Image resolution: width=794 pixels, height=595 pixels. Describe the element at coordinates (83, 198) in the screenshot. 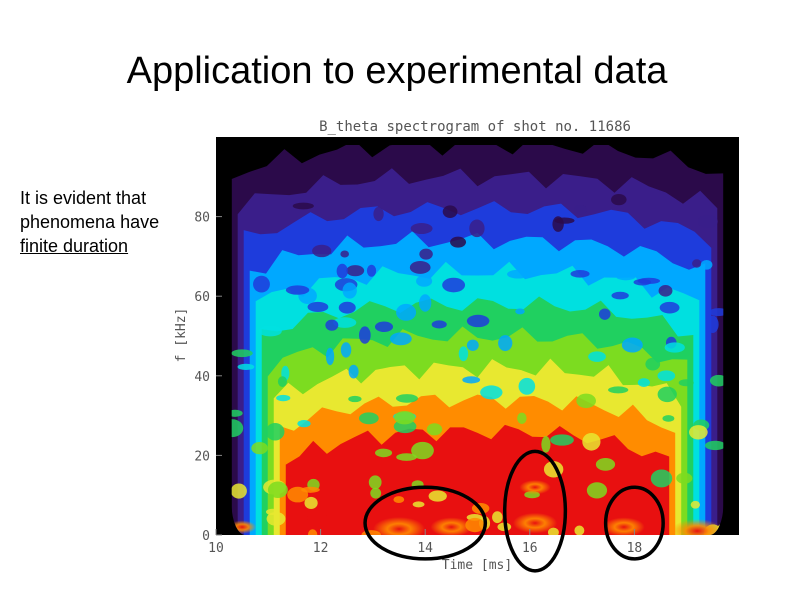

I see `side-note-line-1: It is evident that` at that location.